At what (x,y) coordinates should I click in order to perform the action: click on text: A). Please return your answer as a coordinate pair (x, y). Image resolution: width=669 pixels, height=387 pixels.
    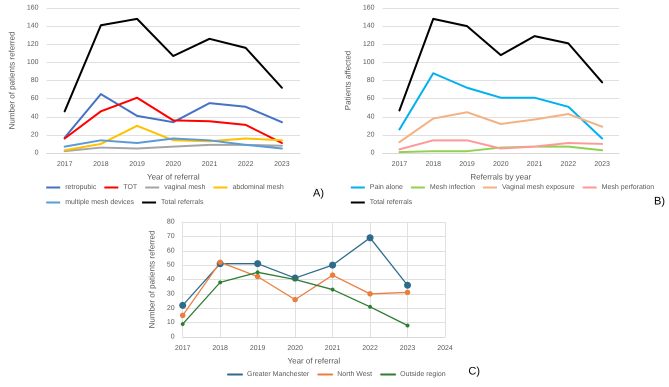
    Looking at the image, I should click on (318, 194).